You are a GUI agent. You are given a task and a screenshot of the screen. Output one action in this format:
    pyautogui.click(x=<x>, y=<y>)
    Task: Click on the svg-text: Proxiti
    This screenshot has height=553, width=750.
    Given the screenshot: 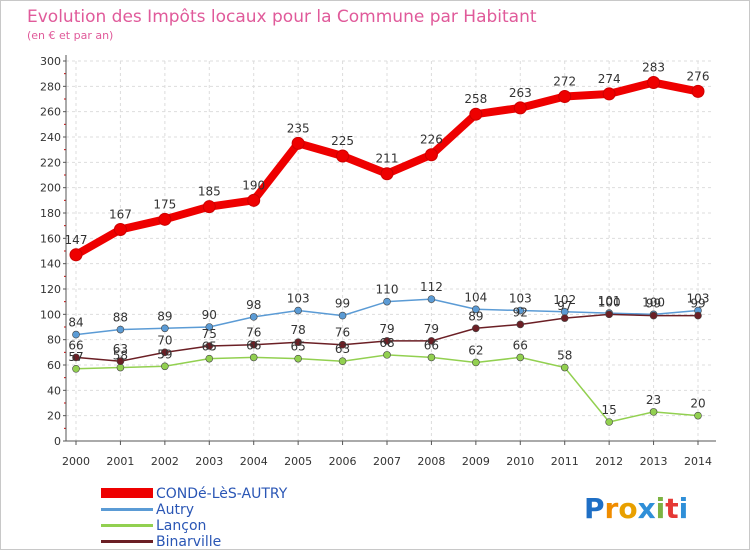 What is the action you would take?
    pyautogui.click(x=636, y=508)
    